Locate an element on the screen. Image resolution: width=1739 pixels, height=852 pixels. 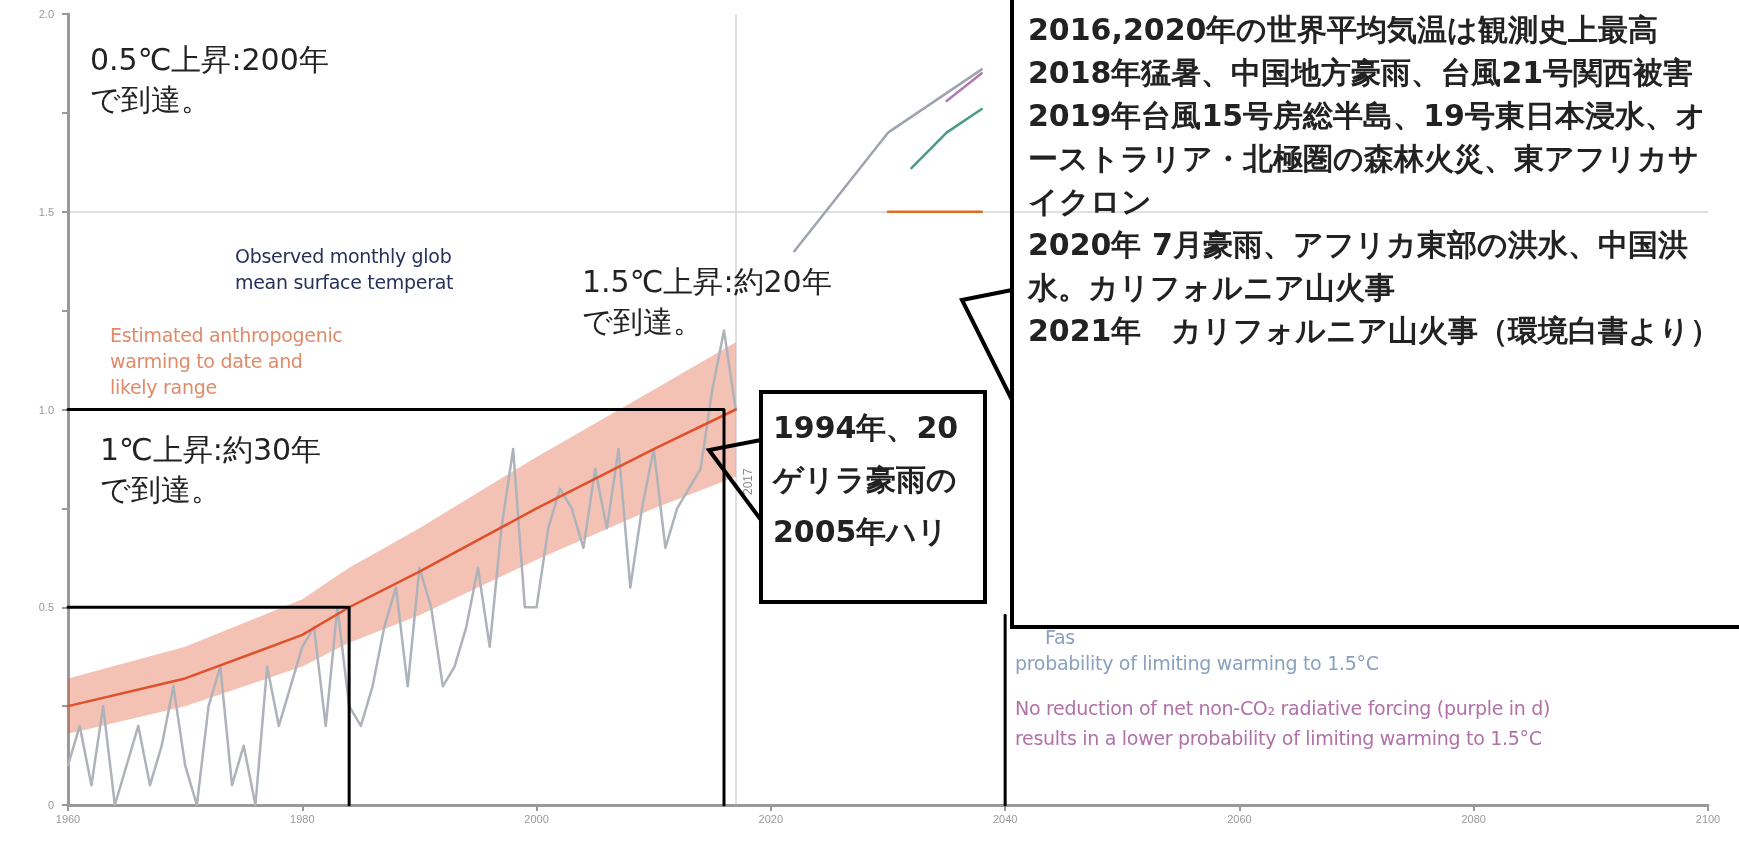
annotation: 0.5℃上昇:200年で到達。 is located at coordinates (210, 80).